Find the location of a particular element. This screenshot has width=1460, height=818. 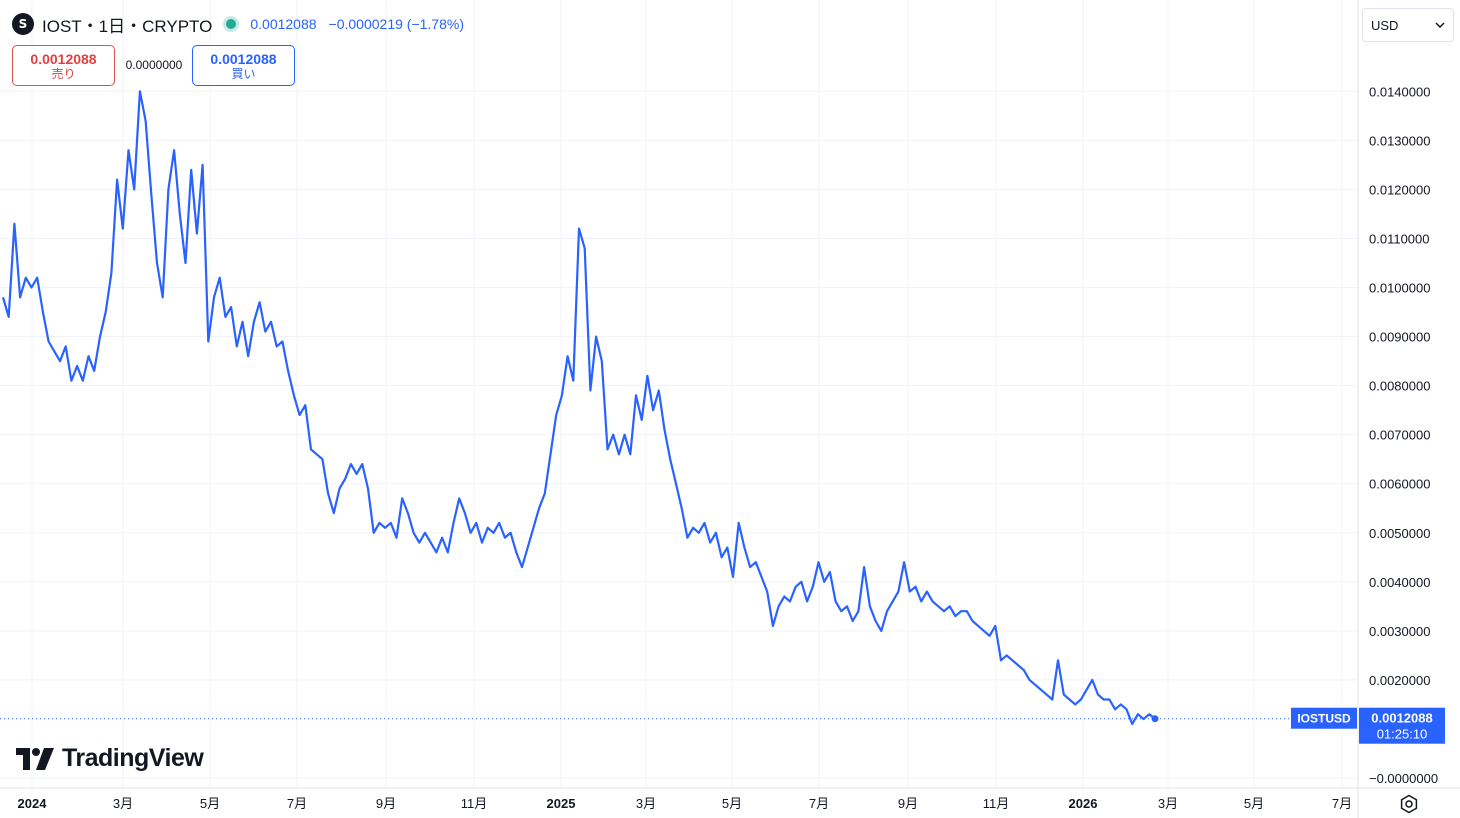

y-tick-label: 0.0120000 is located at coordinates (1399, 189).